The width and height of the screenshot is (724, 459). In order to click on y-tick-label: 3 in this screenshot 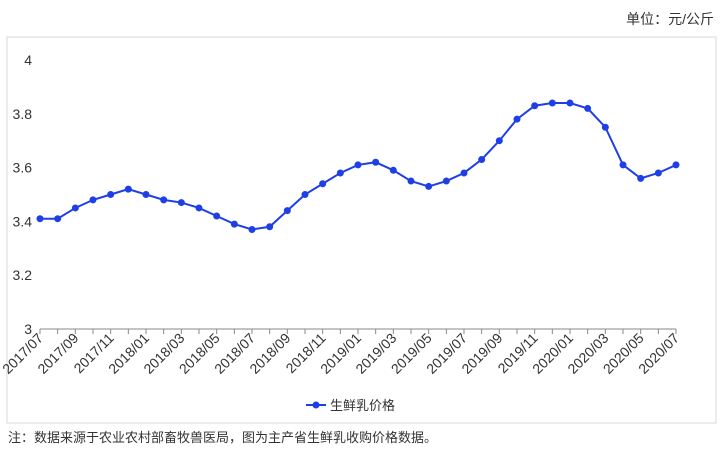, I will do `click(28, 329)`.